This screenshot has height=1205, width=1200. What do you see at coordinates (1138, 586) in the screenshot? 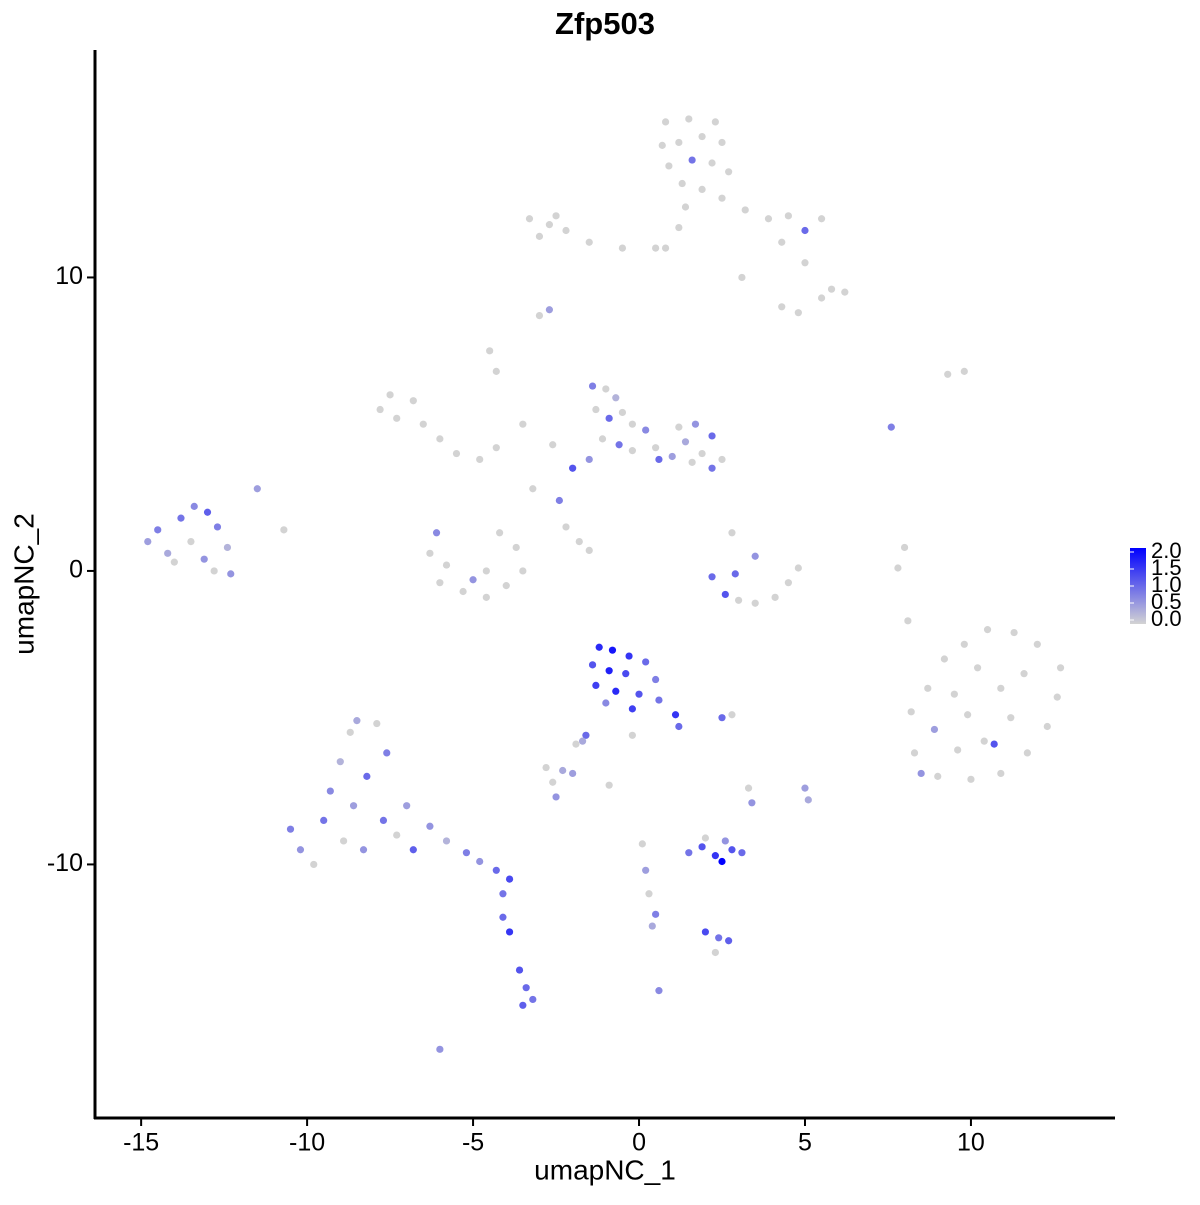
I see `colorbar` at bounding box center [1138, 586].